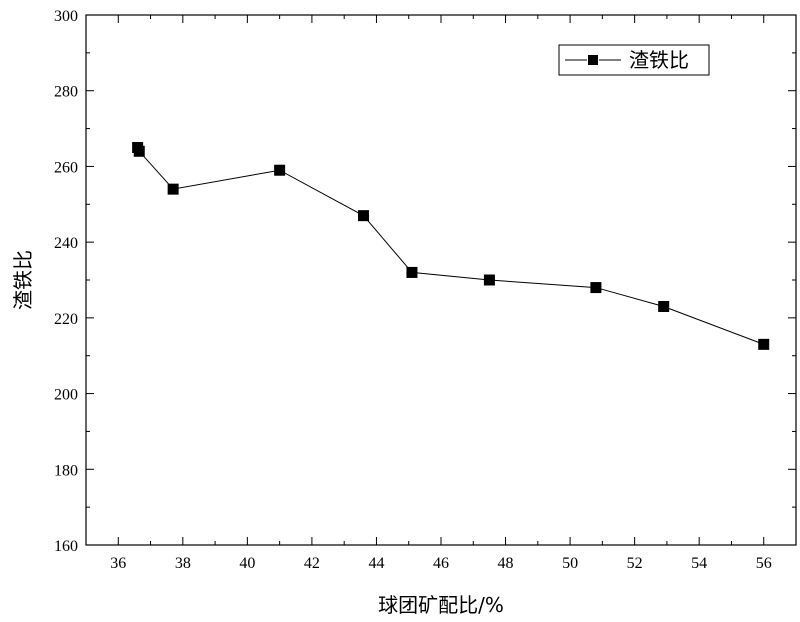 This screenshot has height=622, width=800. Describe the element at coordinates (659, 60) in the screenshot. I see `legend-label: 渣铁比` at that location.